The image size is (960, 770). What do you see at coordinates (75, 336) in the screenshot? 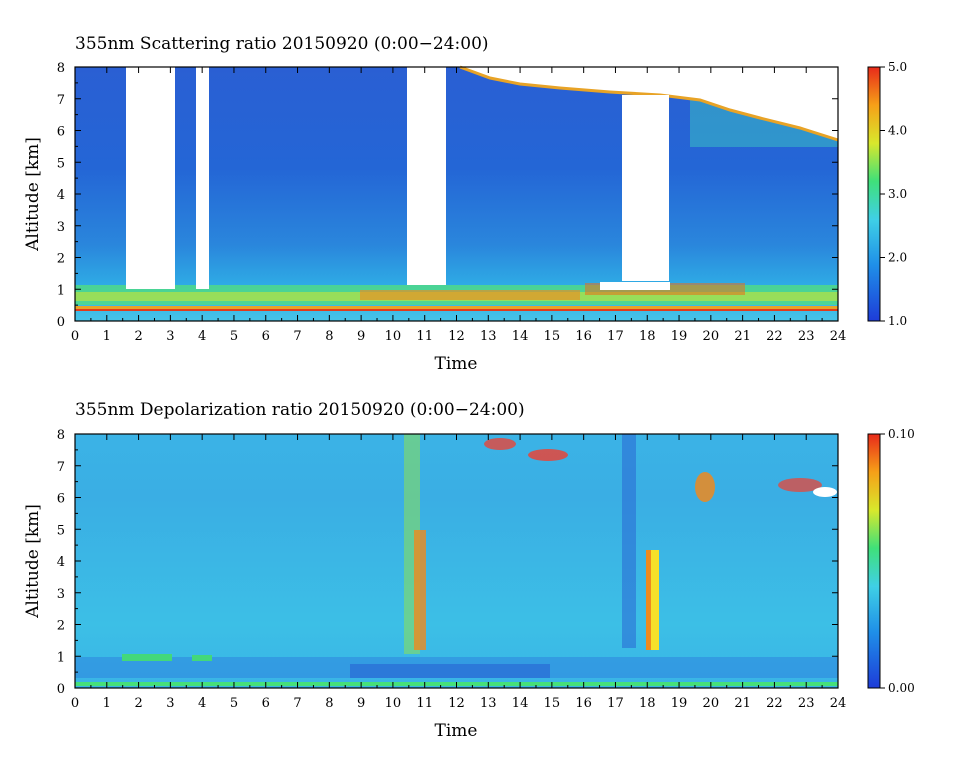
I see `x-tick-label: 0` at bounding box center [75, 336].